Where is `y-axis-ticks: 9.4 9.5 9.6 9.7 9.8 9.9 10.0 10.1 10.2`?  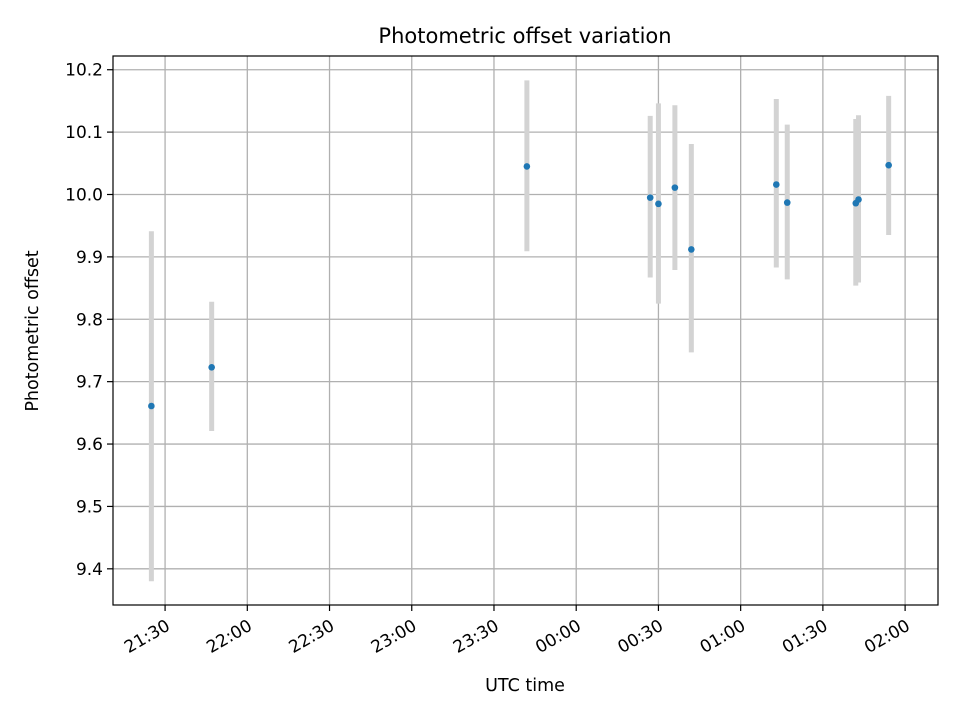 y-axis-ticks: 9.4 9.5 9.6 9.7 9.8 9.9 10.0 10.1 10.2 is located at coordinates (89, 320).